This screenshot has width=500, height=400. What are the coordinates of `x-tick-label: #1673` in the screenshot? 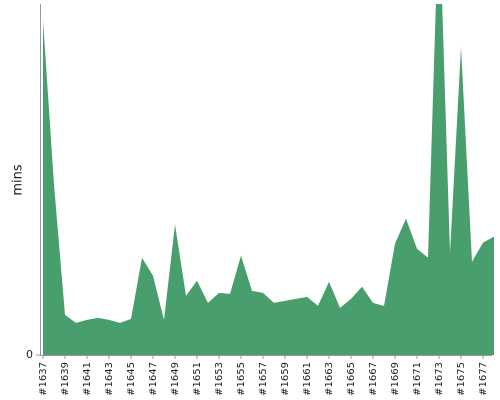 It's located at (439, 379).